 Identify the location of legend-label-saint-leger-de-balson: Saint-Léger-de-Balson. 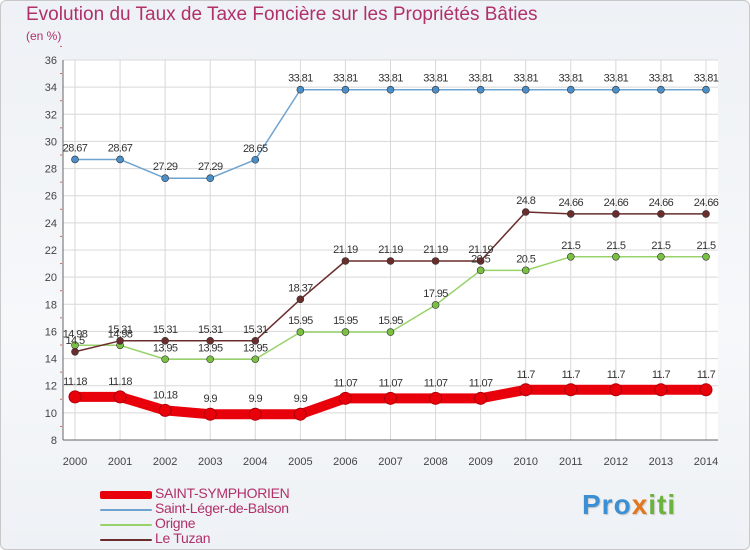
(222, 508).